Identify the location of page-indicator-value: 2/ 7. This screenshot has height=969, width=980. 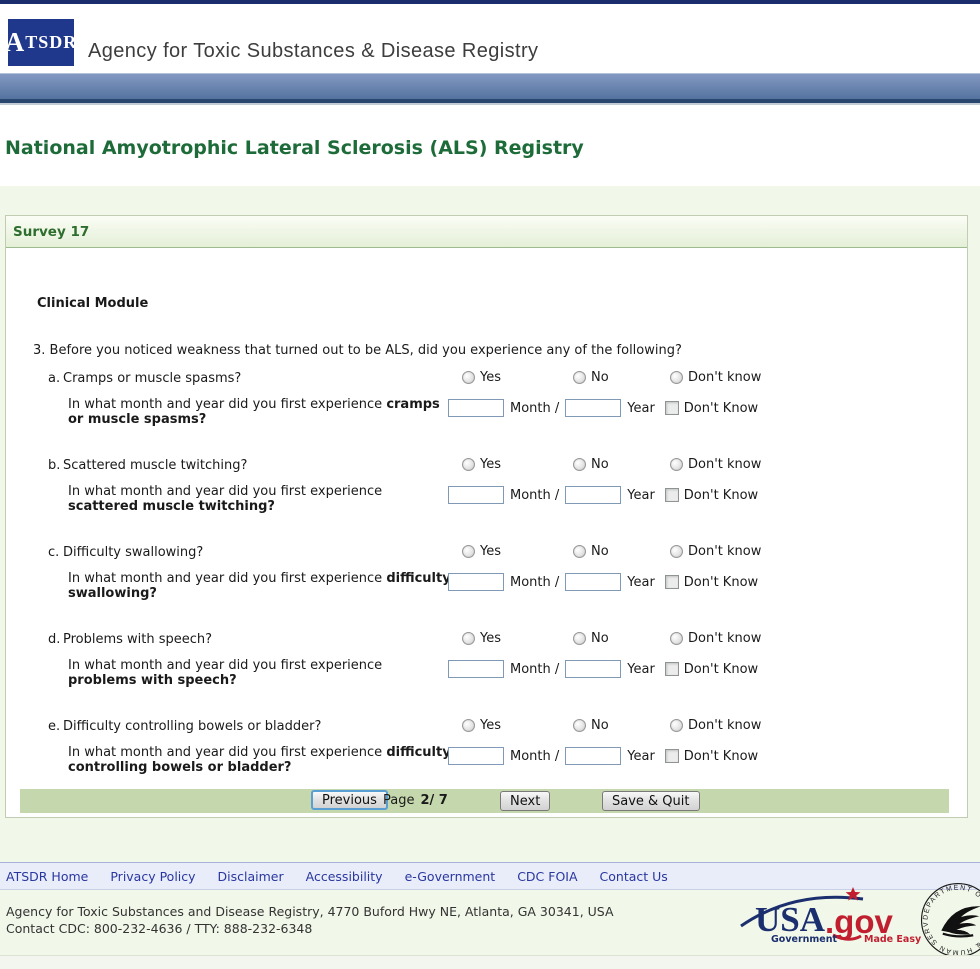
(434, 800).